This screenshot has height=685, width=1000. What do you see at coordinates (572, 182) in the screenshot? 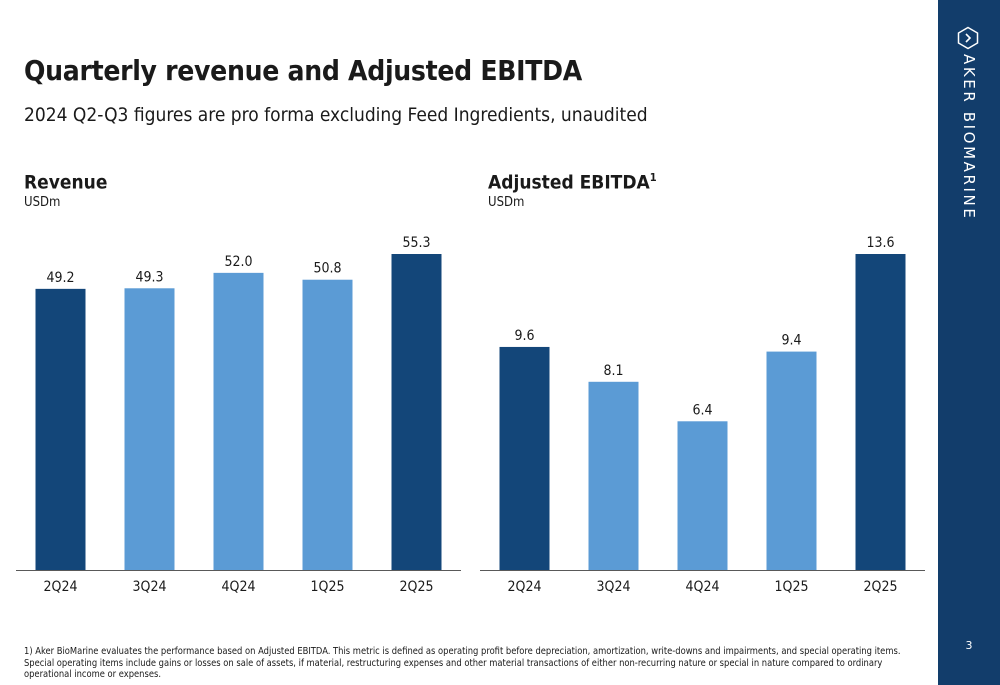
I see `ebitda-chart-title: Adjusted EBITDA1` at bounding box center [572, 182].